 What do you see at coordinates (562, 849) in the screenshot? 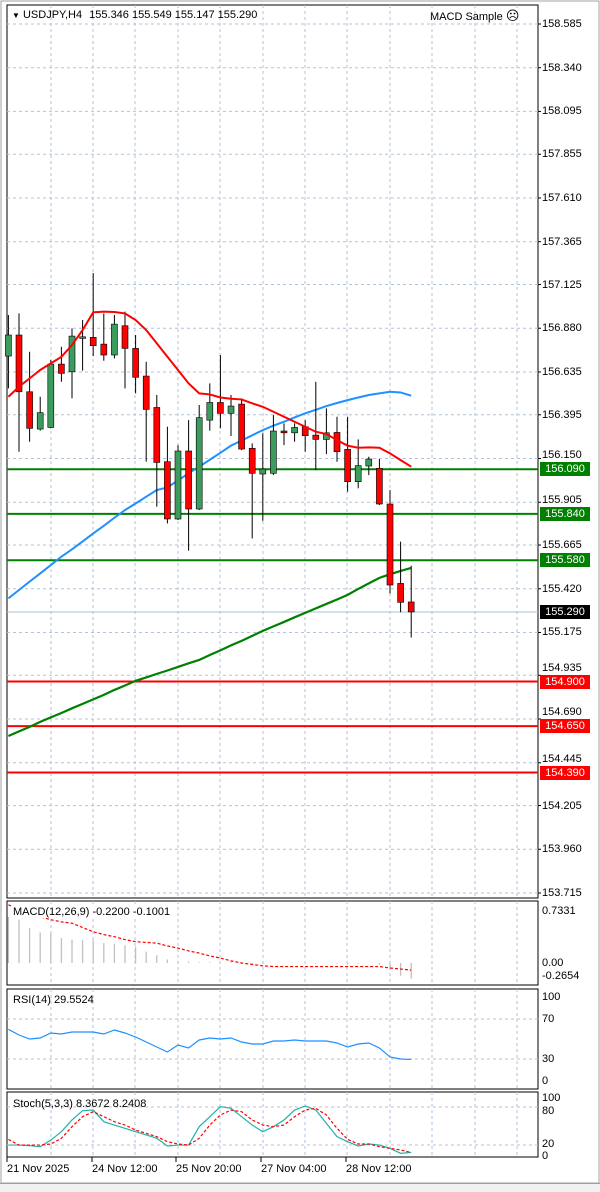
I see `price-tick-label: 153.960` at bounding box center [562, 849].